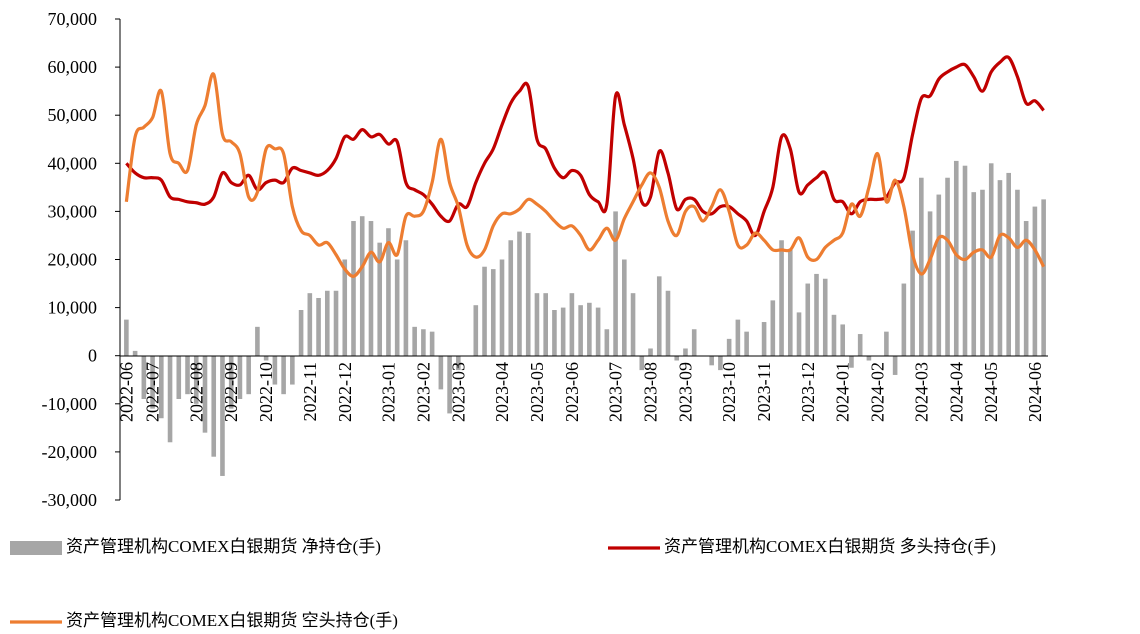 This screenshot has height=634, width=1140. I want to click on x-tick-label: 2022-06, so click(126, 392).